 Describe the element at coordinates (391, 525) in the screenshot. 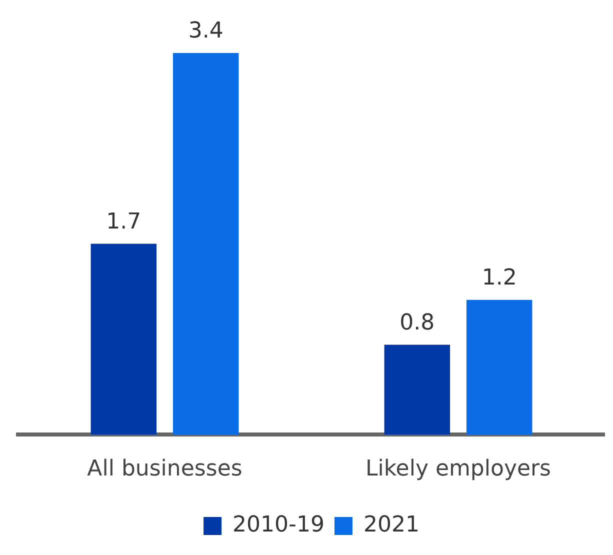

I see `legend-label: 2021` at that location.